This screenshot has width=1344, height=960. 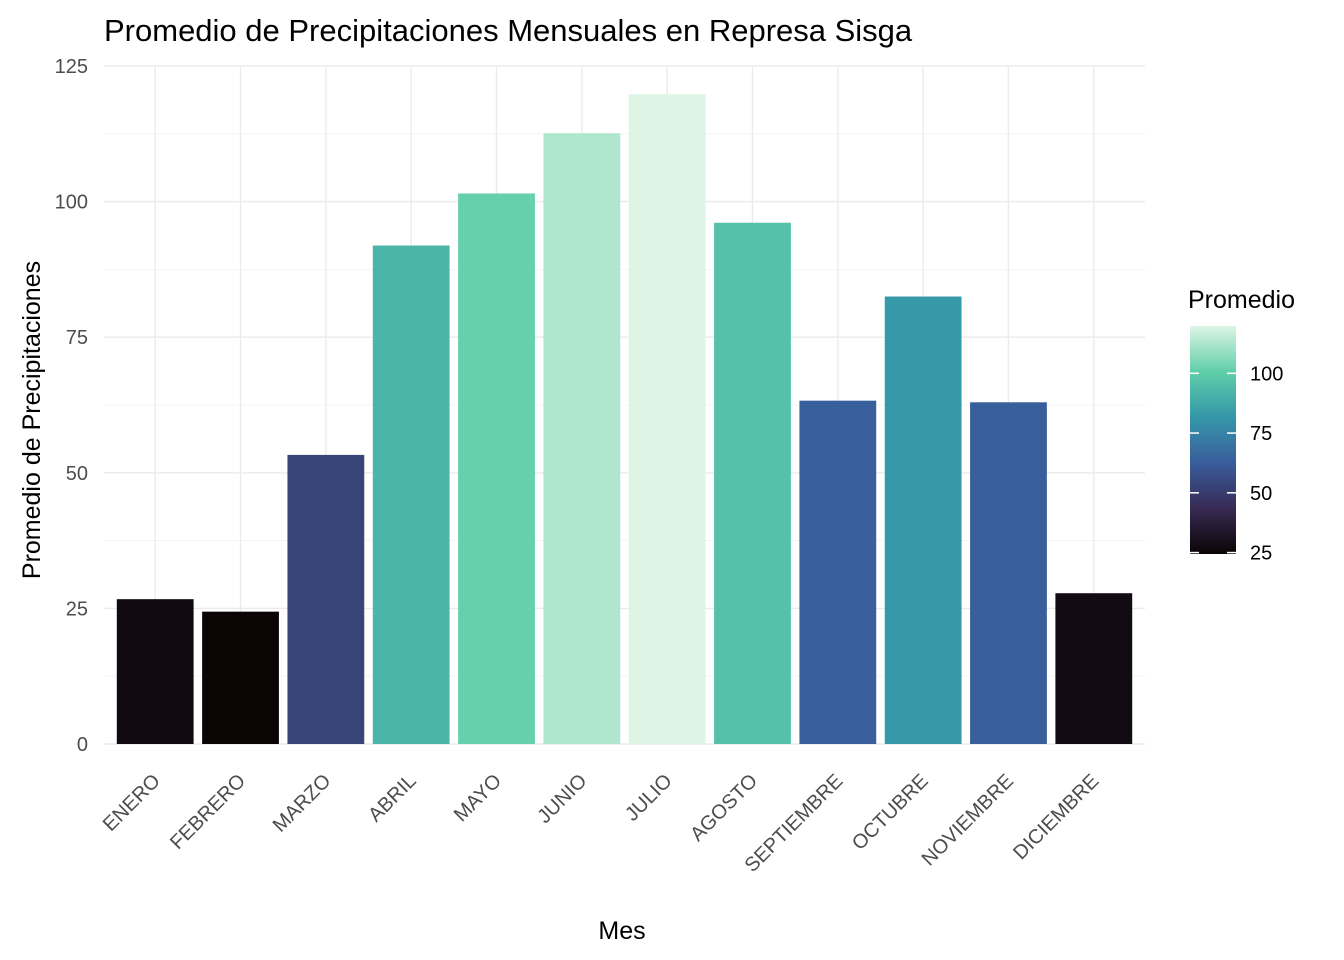 What do you see at coordinates (1213, 440) in the screenshot?
I see `legend-colorbar` at bounding box center [1213, 440].